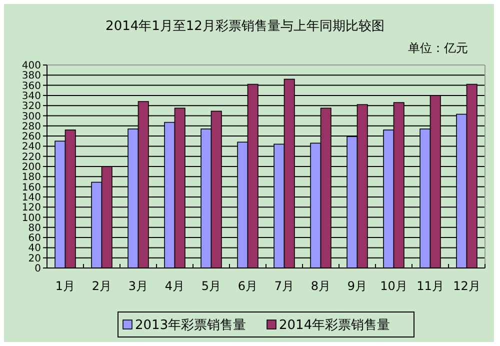 This screenshot has width=500, height=346. What do you see at coordinates (245, 26) in the screenshot?
I see `chart-title: 2014年1月至12月彩票销售量与上年同期比较图` at bounding box center [245, 26].